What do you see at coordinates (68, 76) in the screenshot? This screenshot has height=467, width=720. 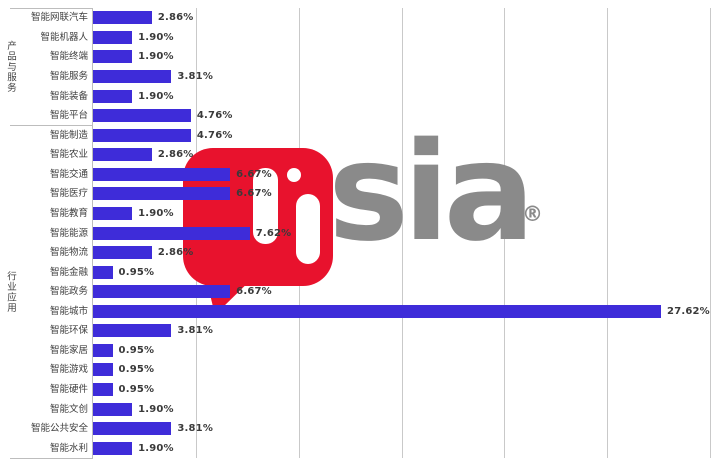 I see `category-label: 智能服务` at bounding box center [68, 76].